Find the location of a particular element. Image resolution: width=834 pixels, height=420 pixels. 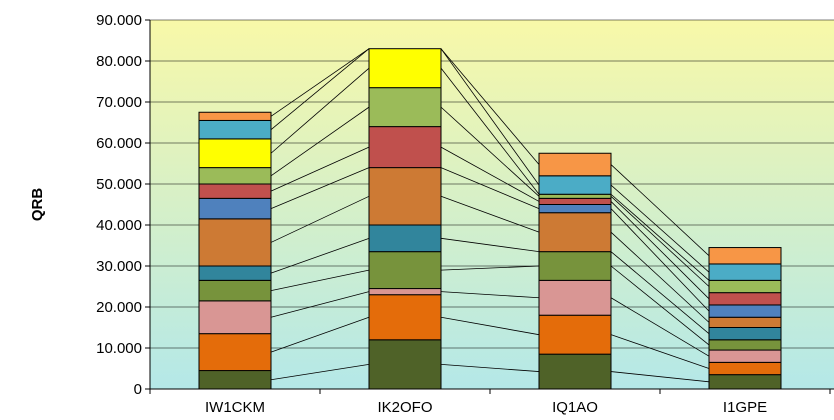

y-tick-label: 80.000 is located at coordinates (119, 61).